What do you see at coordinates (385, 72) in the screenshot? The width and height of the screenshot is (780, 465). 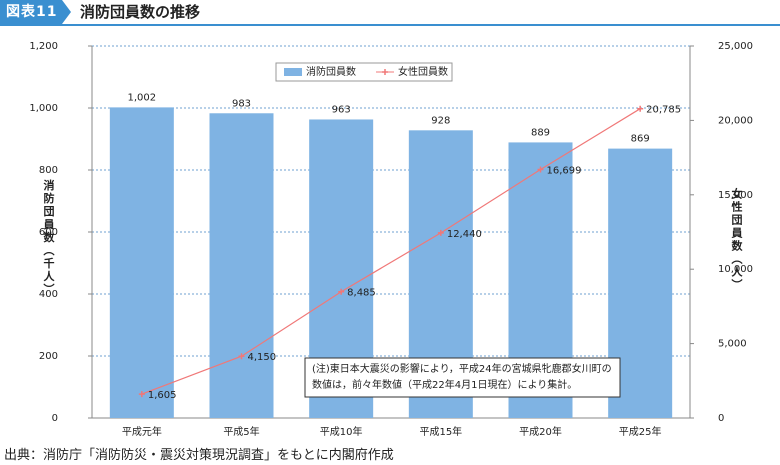 I see `legend-marker` at bounding box center [385, 72].